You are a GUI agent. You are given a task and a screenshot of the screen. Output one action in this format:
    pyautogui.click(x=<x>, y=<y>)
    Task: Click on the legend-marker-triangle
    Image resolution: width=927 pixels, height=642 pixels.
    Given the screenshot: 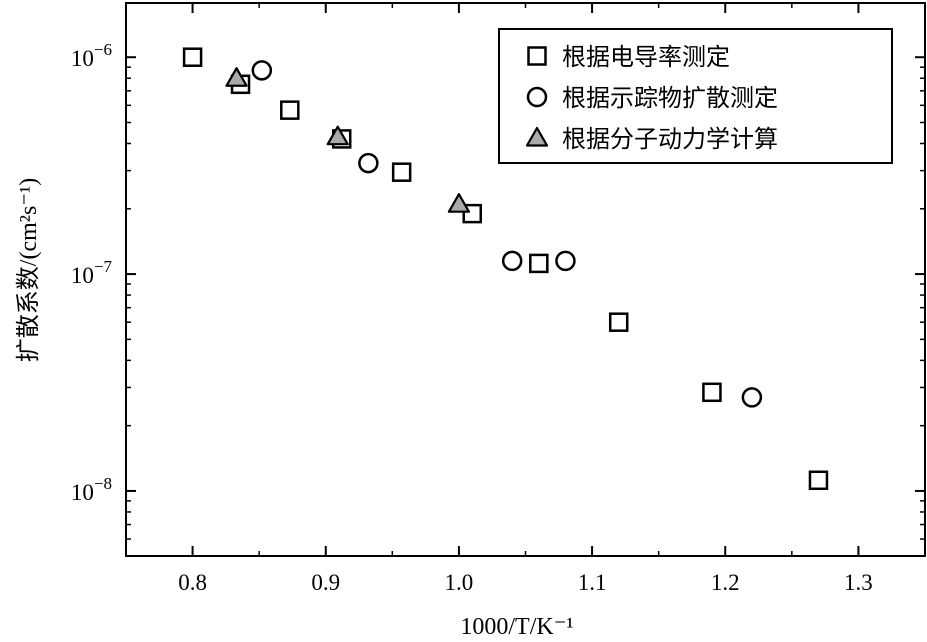 What is the action you would take?
    pyautogui.click(x=537, y=136)
    